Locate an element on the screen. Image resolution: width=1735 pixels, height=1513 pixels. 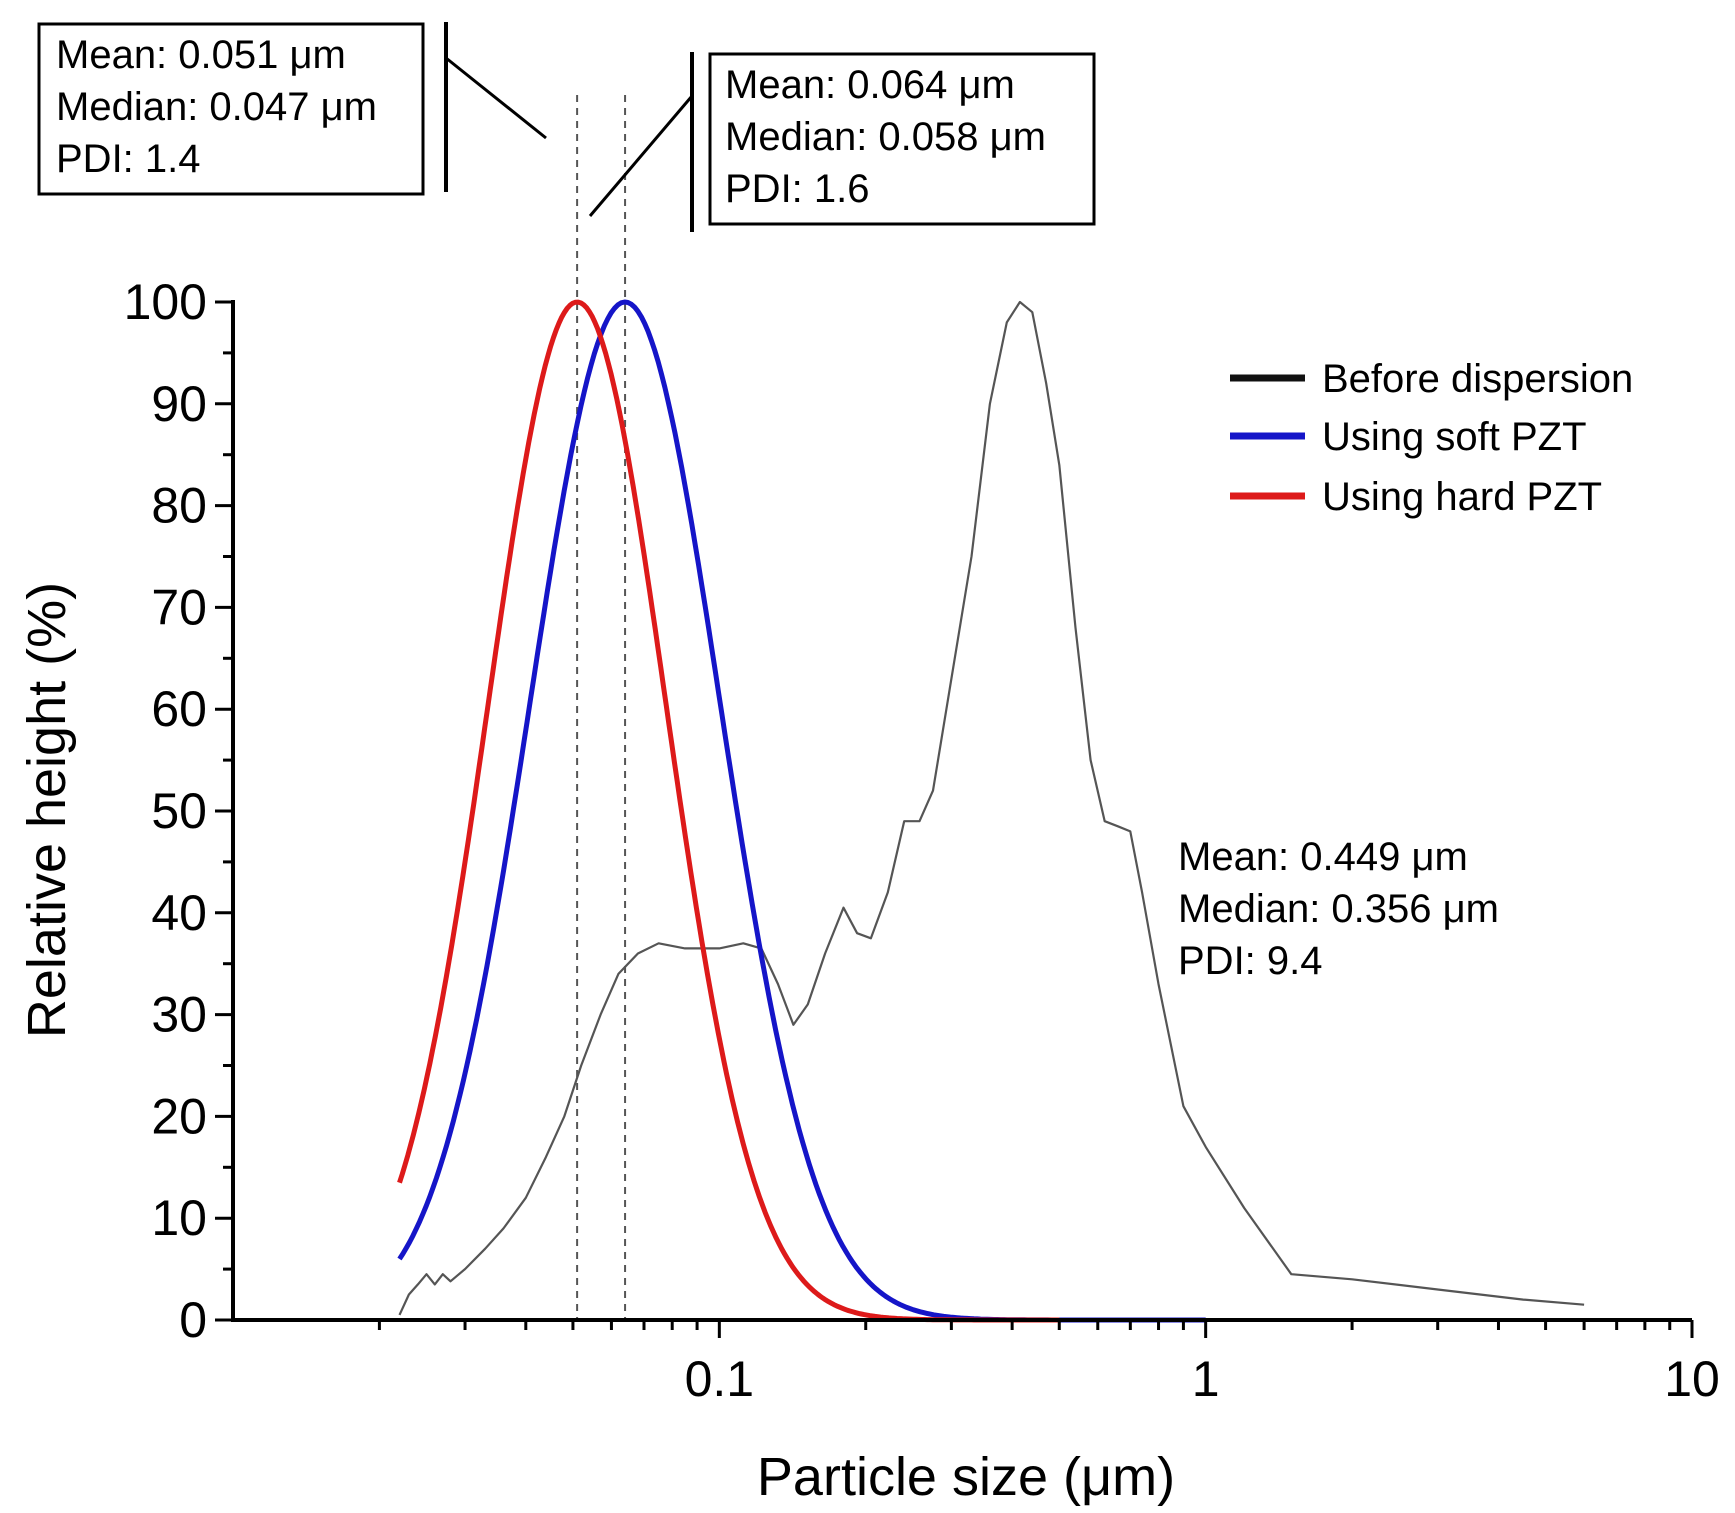
annotation-hard-pdi: PDI: 1.4 is located at coordinates (128, 159).